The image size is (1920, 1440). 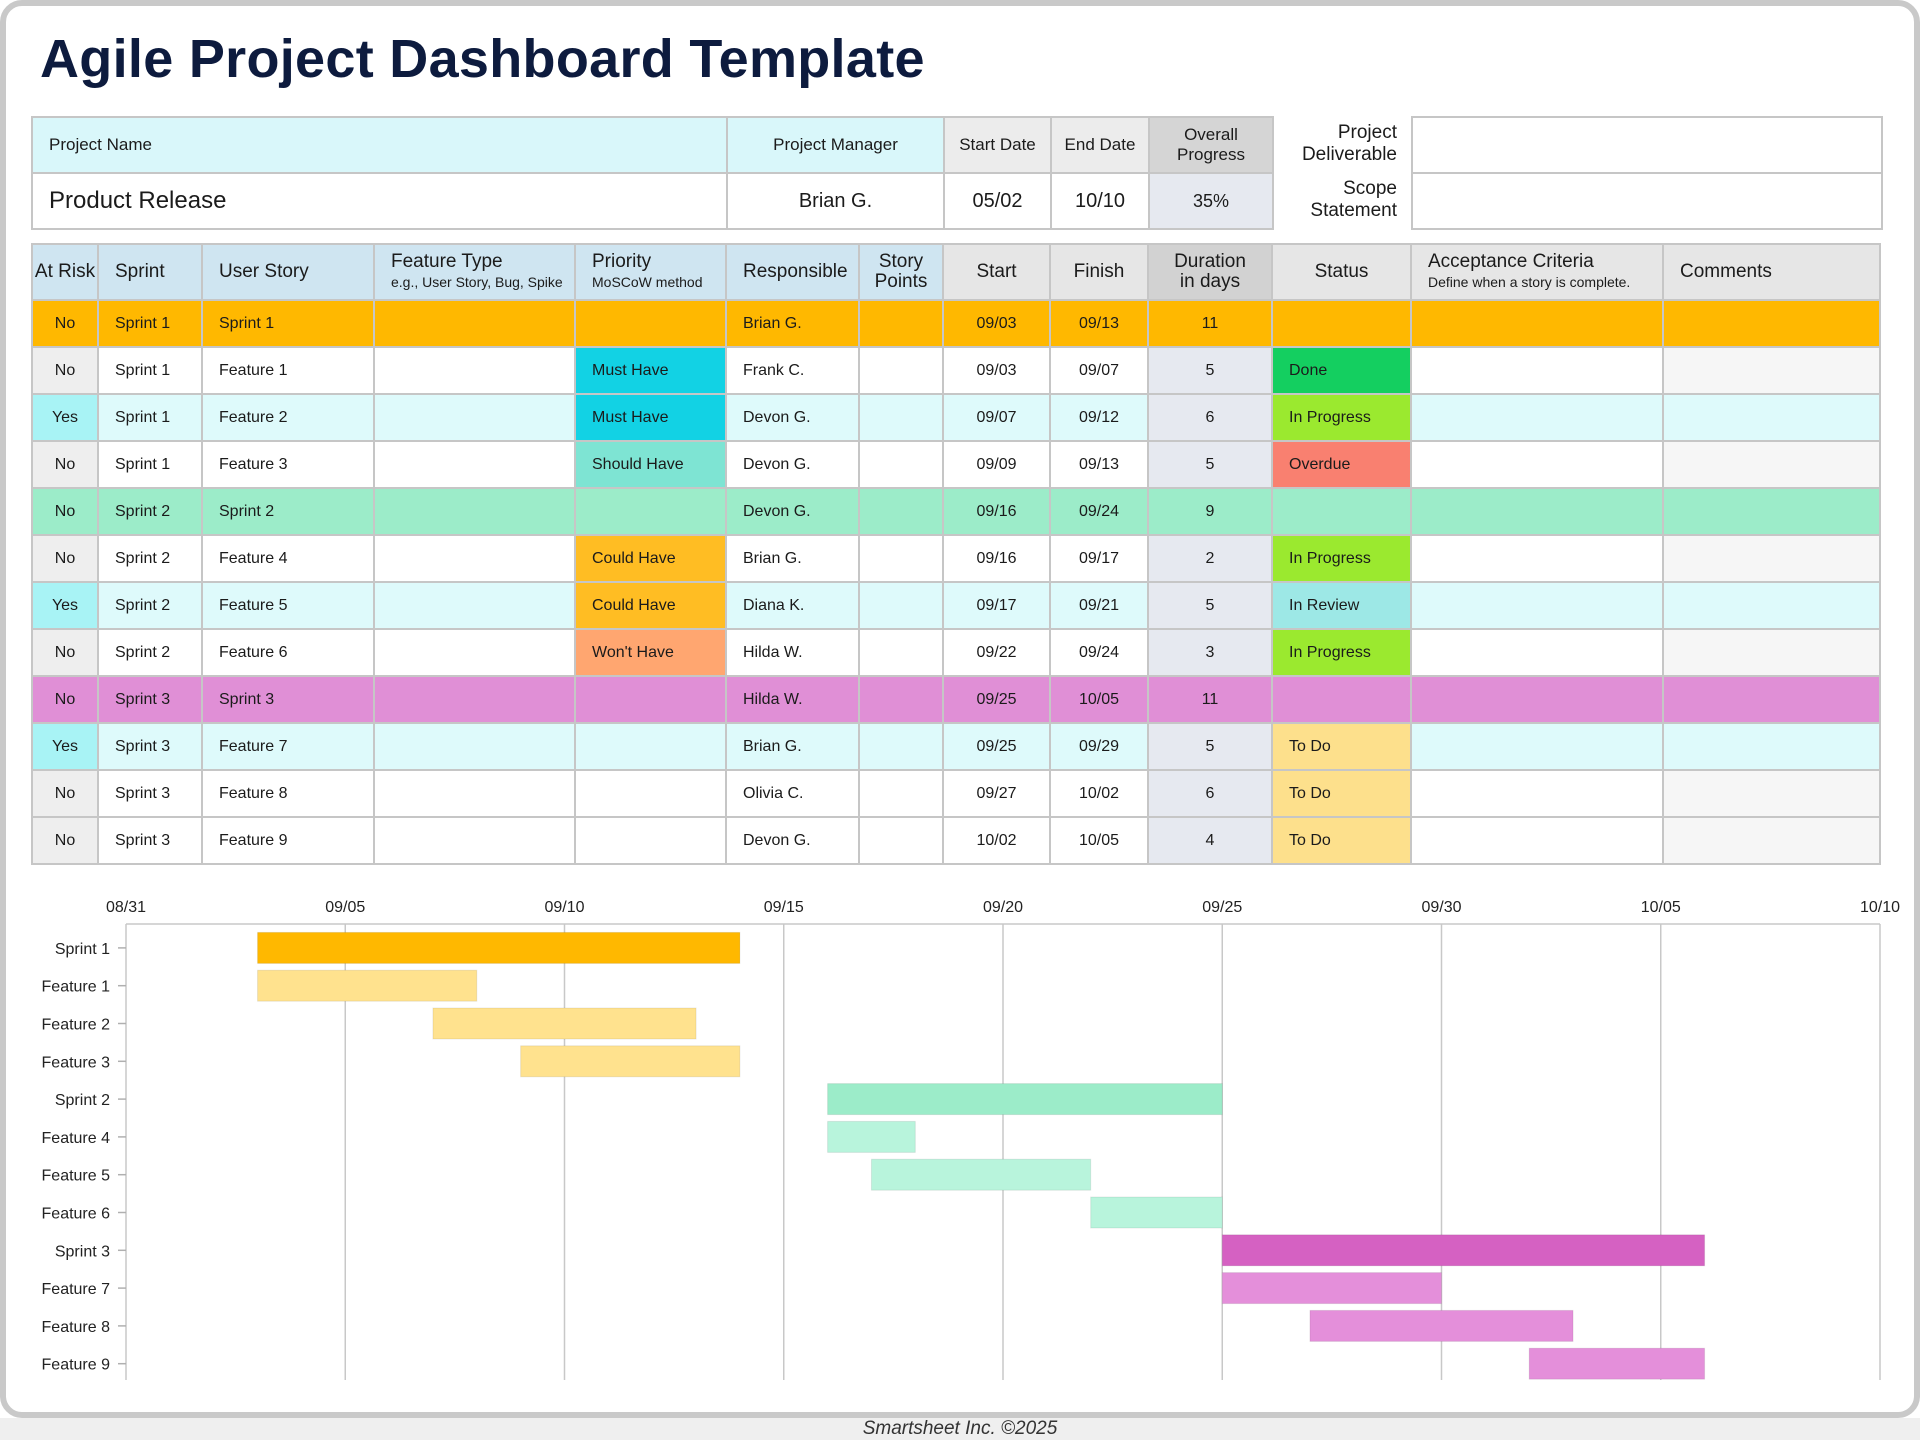 What do you see at coordinates (996, 417) in the screenshot?
I see `start-cell: 09/07` at bounding box center [996, 417].